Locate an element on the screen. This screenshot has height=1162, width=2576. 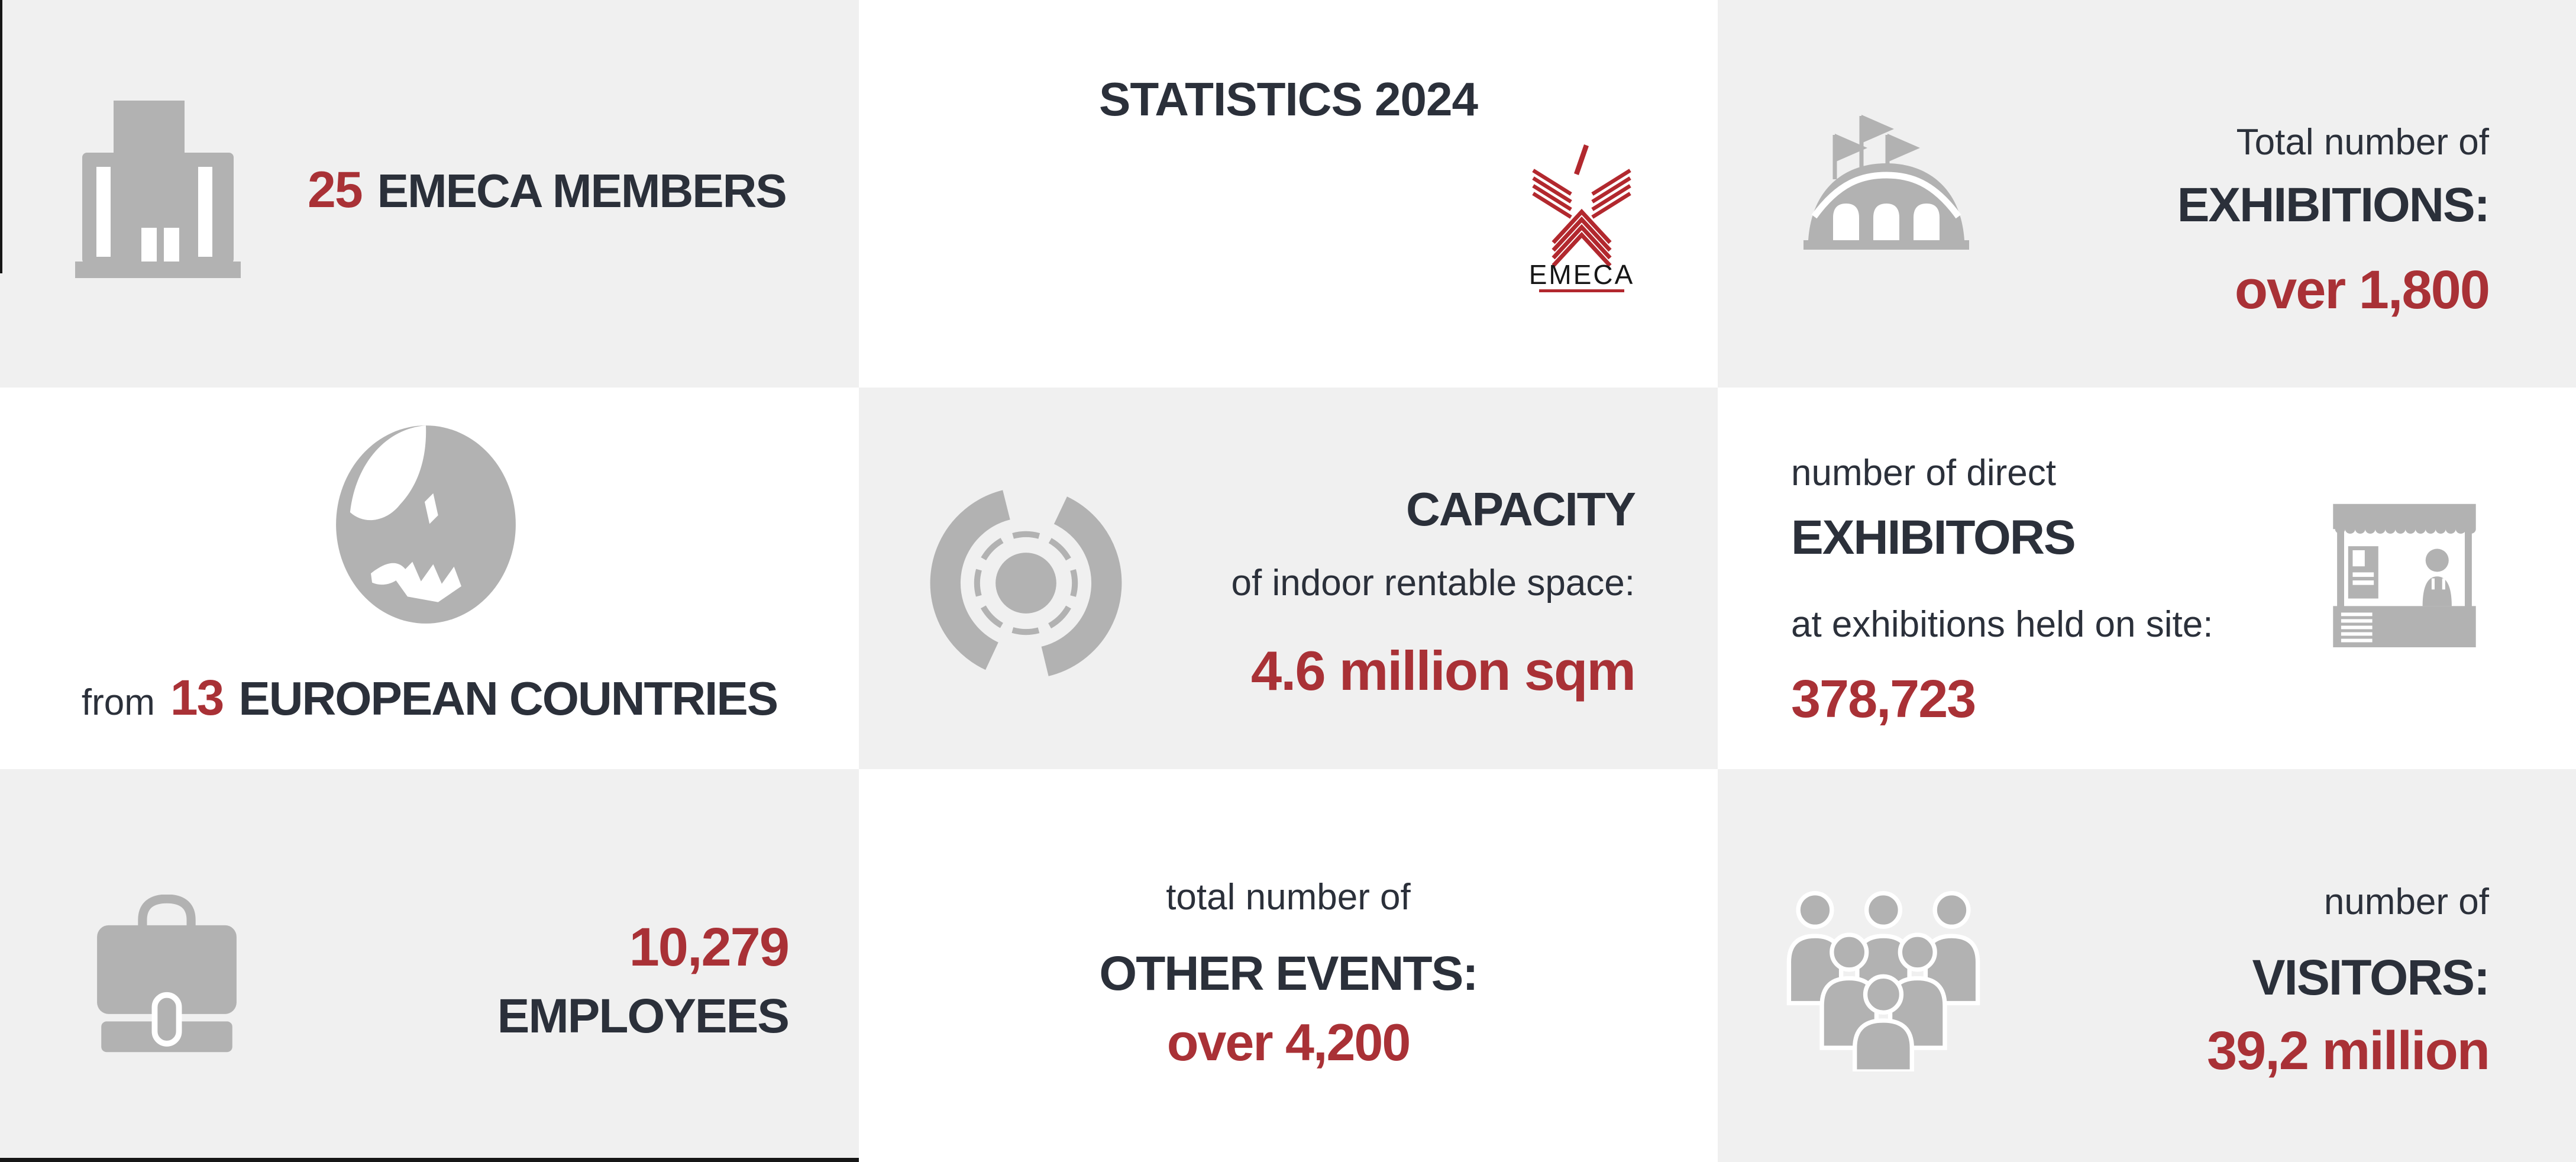
cell-title: STATISTICS 2024 is located at coordinates (1288, 194).